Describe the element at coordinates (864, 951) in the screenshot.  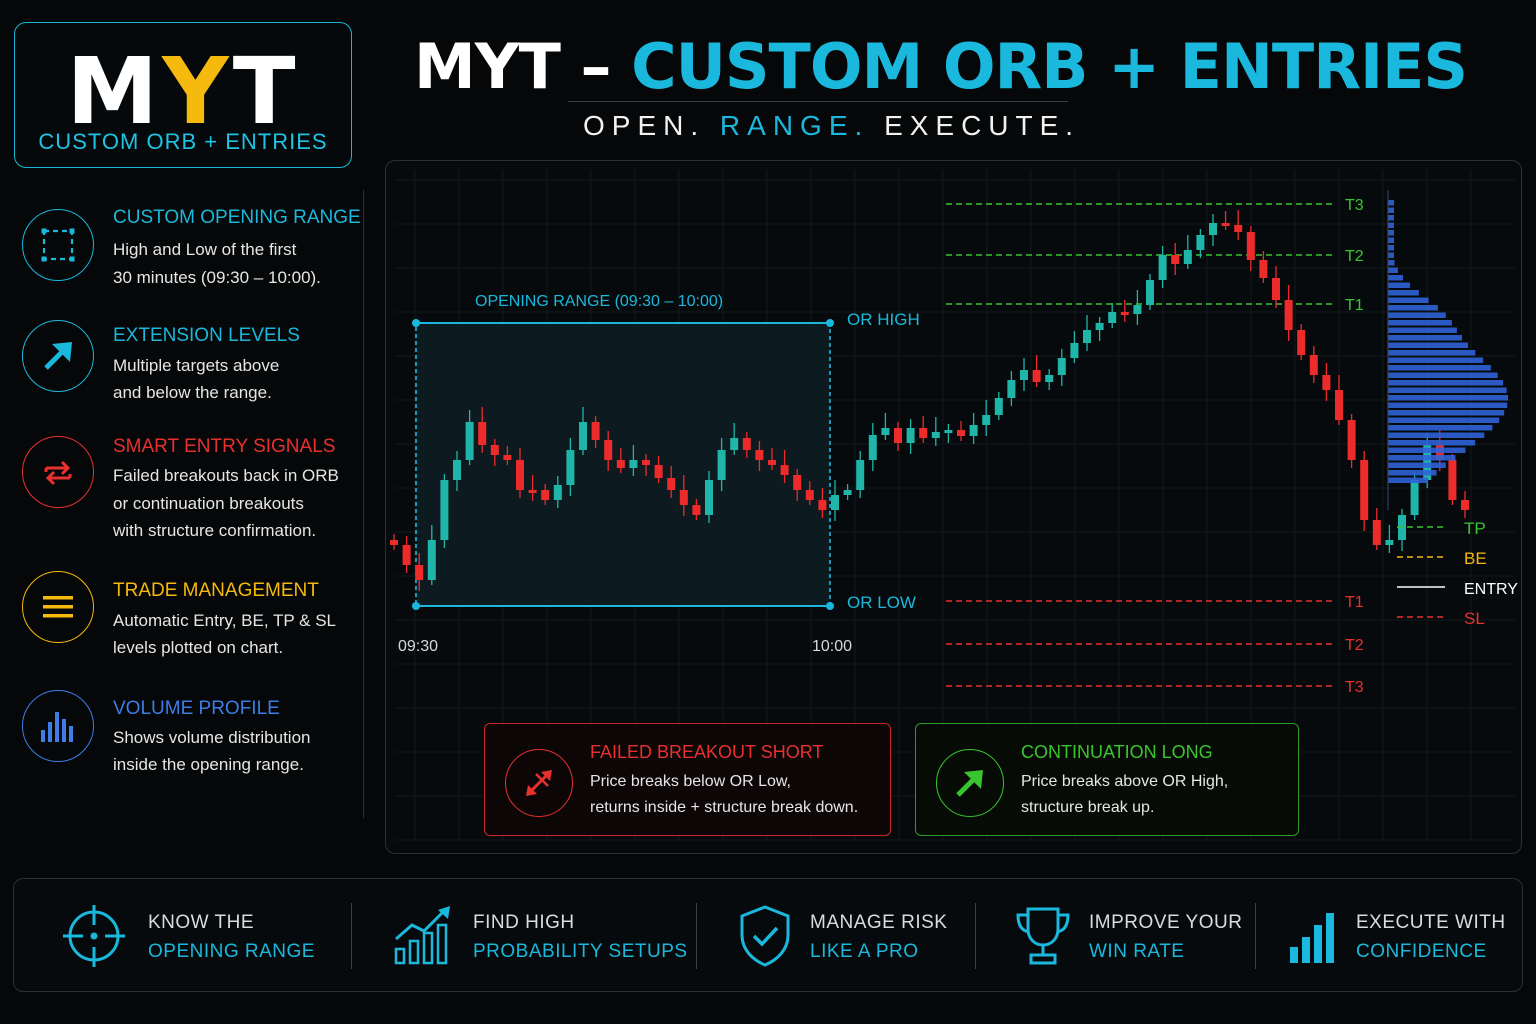
I see `benefit-line2: LIKE A PRO` at that location.